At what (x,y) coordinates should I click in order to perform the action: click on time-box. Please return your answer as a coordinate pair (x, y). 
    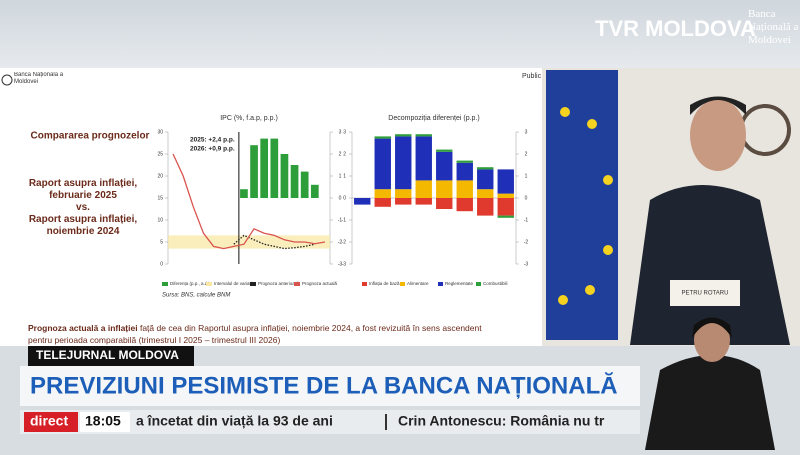
    Looking at the image, I should click on (105, 422).